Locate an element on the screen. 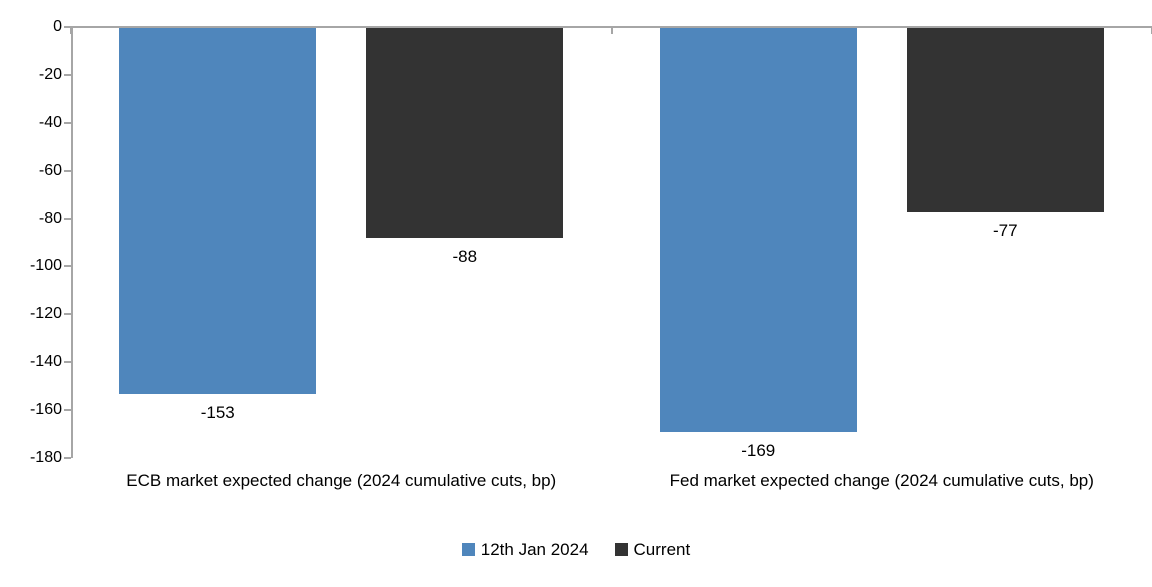 Image resolution: width=1152 pixels, height=587 pixels. y-axis-tick-label: -100 is located at coordinates (45, 266).